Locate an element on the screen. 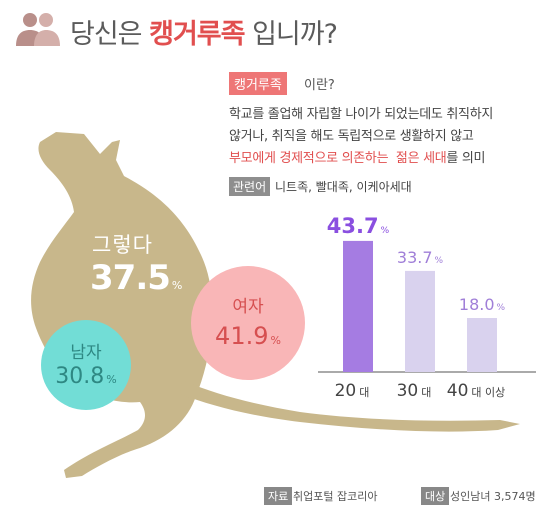 The width and height of the screenshot is (546, 512). category-label-20: 20 대 is located at coordinates (352, 391).